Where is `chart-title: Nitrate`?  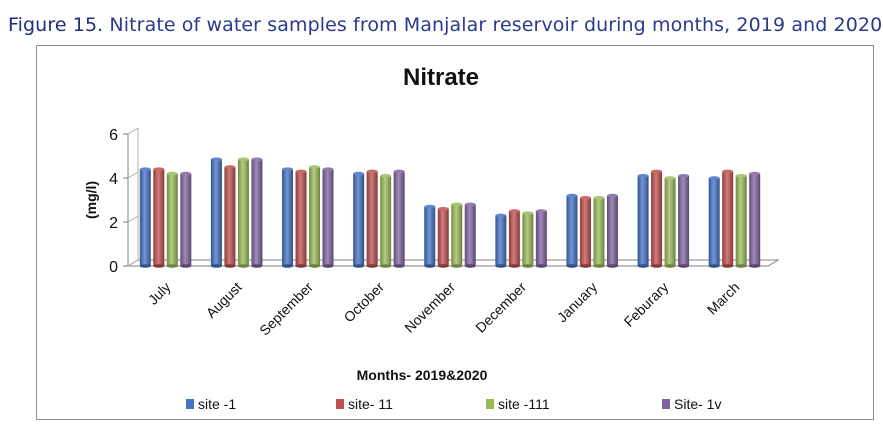 chart-title: Nitrate is located at coordinates (441, 77).